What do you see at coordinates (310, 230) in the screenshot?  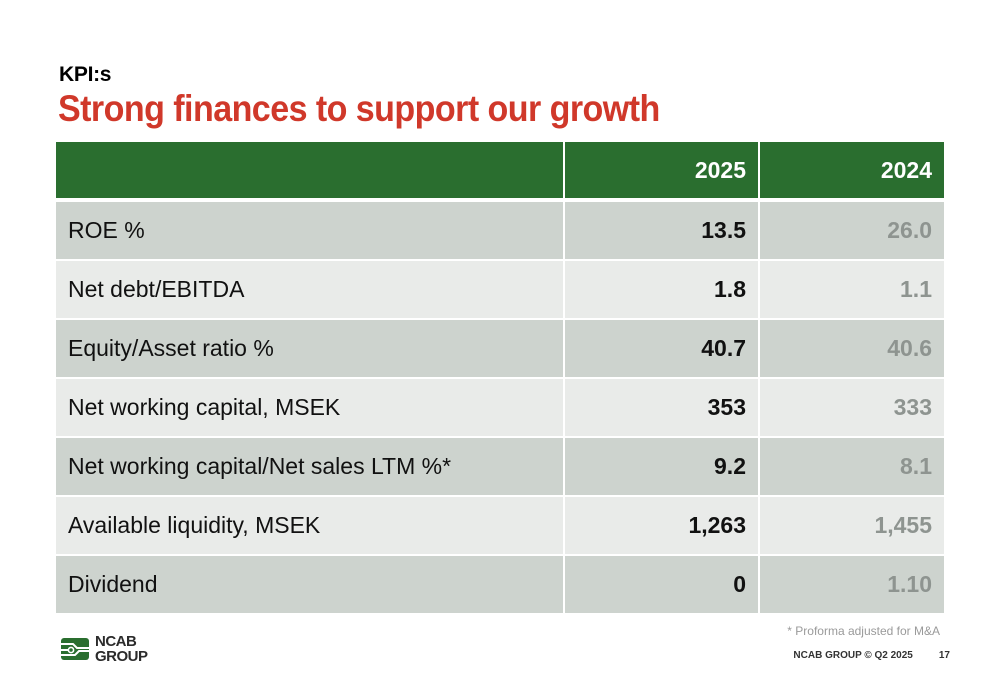 I see `metric-label: ROE %` at bounding box center [310, 230].